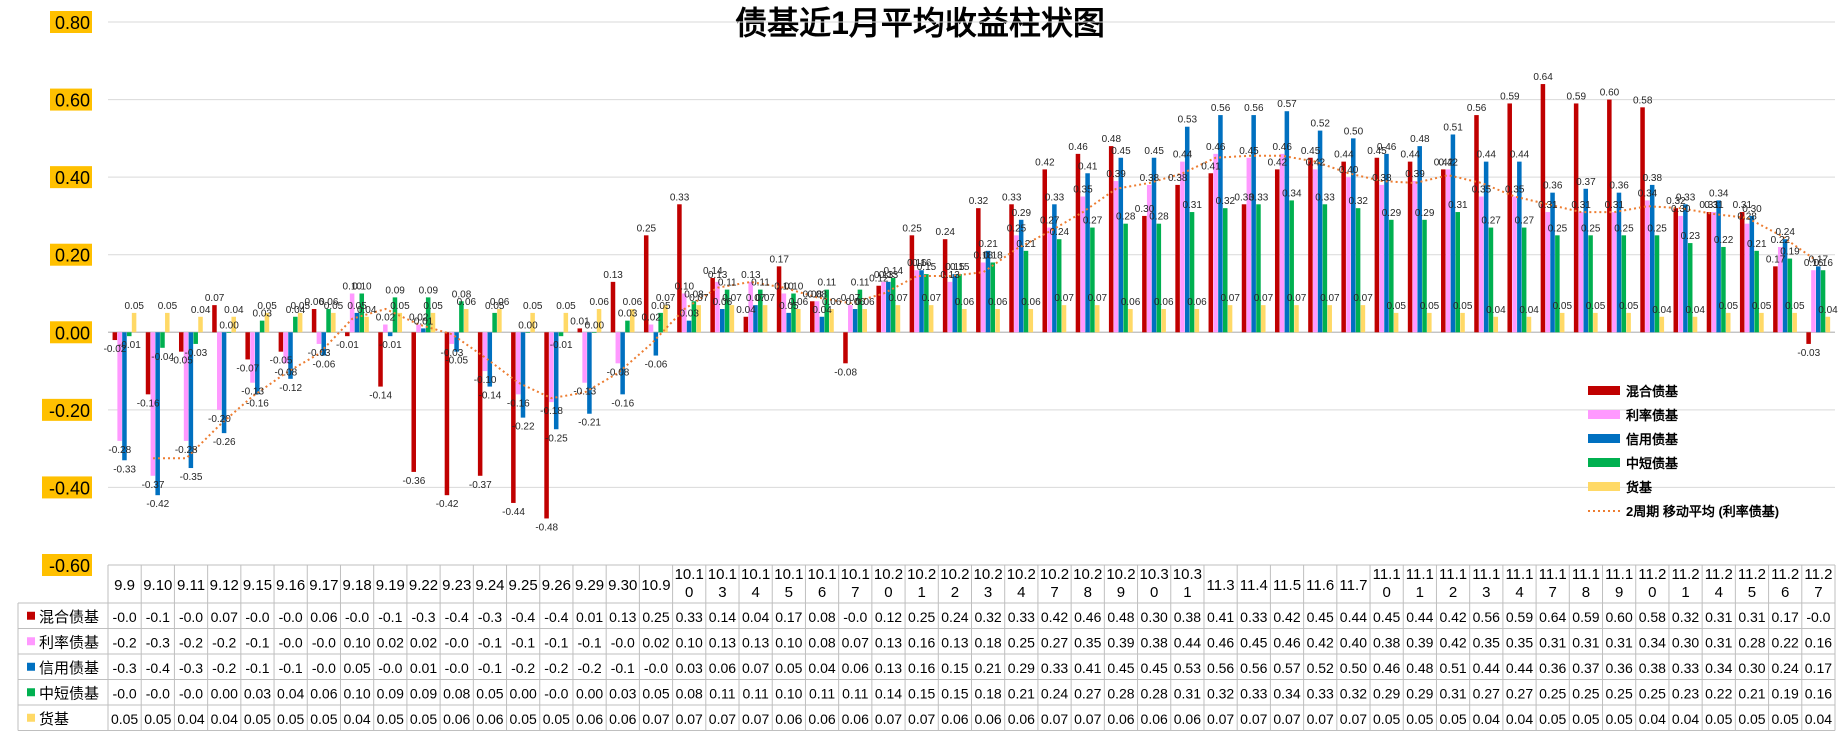 This screenshot has height=750, width=1840. What do you see at coordinates (1586, 592) in the screenshot?
I see `table-header-cell: 8` at bounding box center [1586, 592].